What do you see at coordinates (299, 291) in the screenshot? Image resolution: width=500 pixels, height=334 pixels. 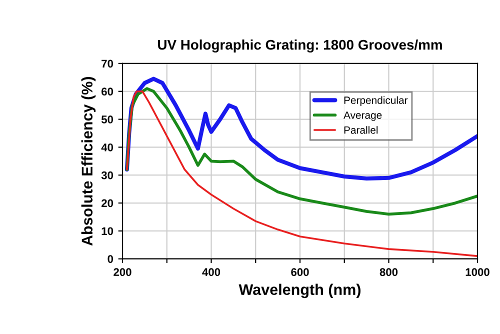 I see `x-axis-title: Wavelength (nm)` at bounding box center [299, 291].